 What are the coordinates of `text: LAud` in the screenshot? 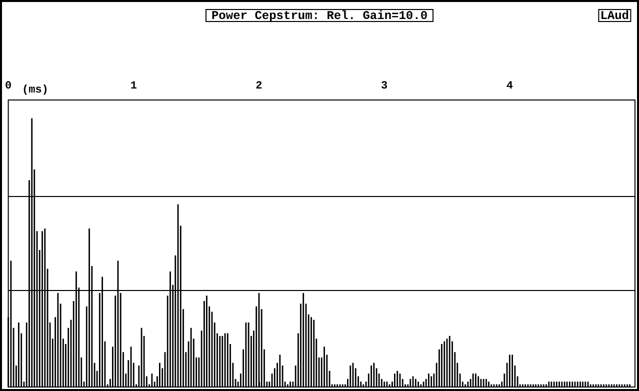 It's located at (615, 16).